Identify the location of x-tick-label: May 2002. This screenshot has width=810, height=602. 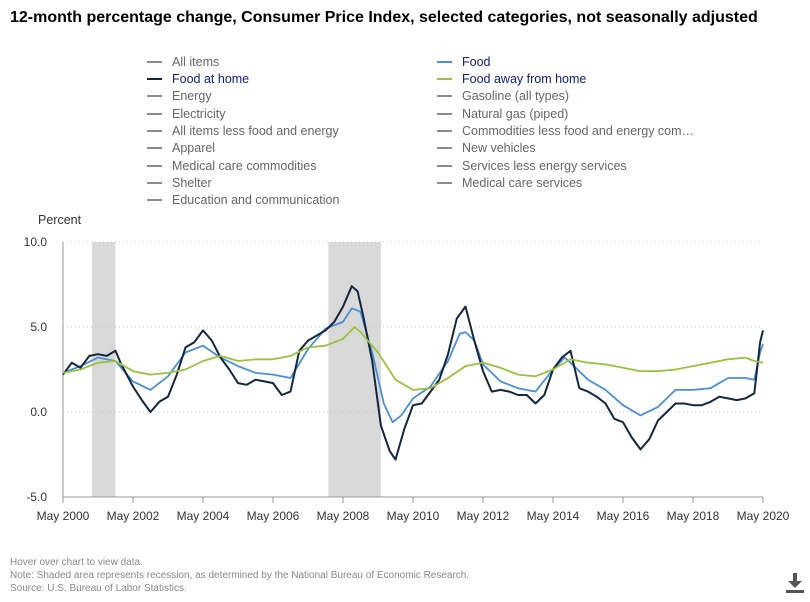
(133, 516).